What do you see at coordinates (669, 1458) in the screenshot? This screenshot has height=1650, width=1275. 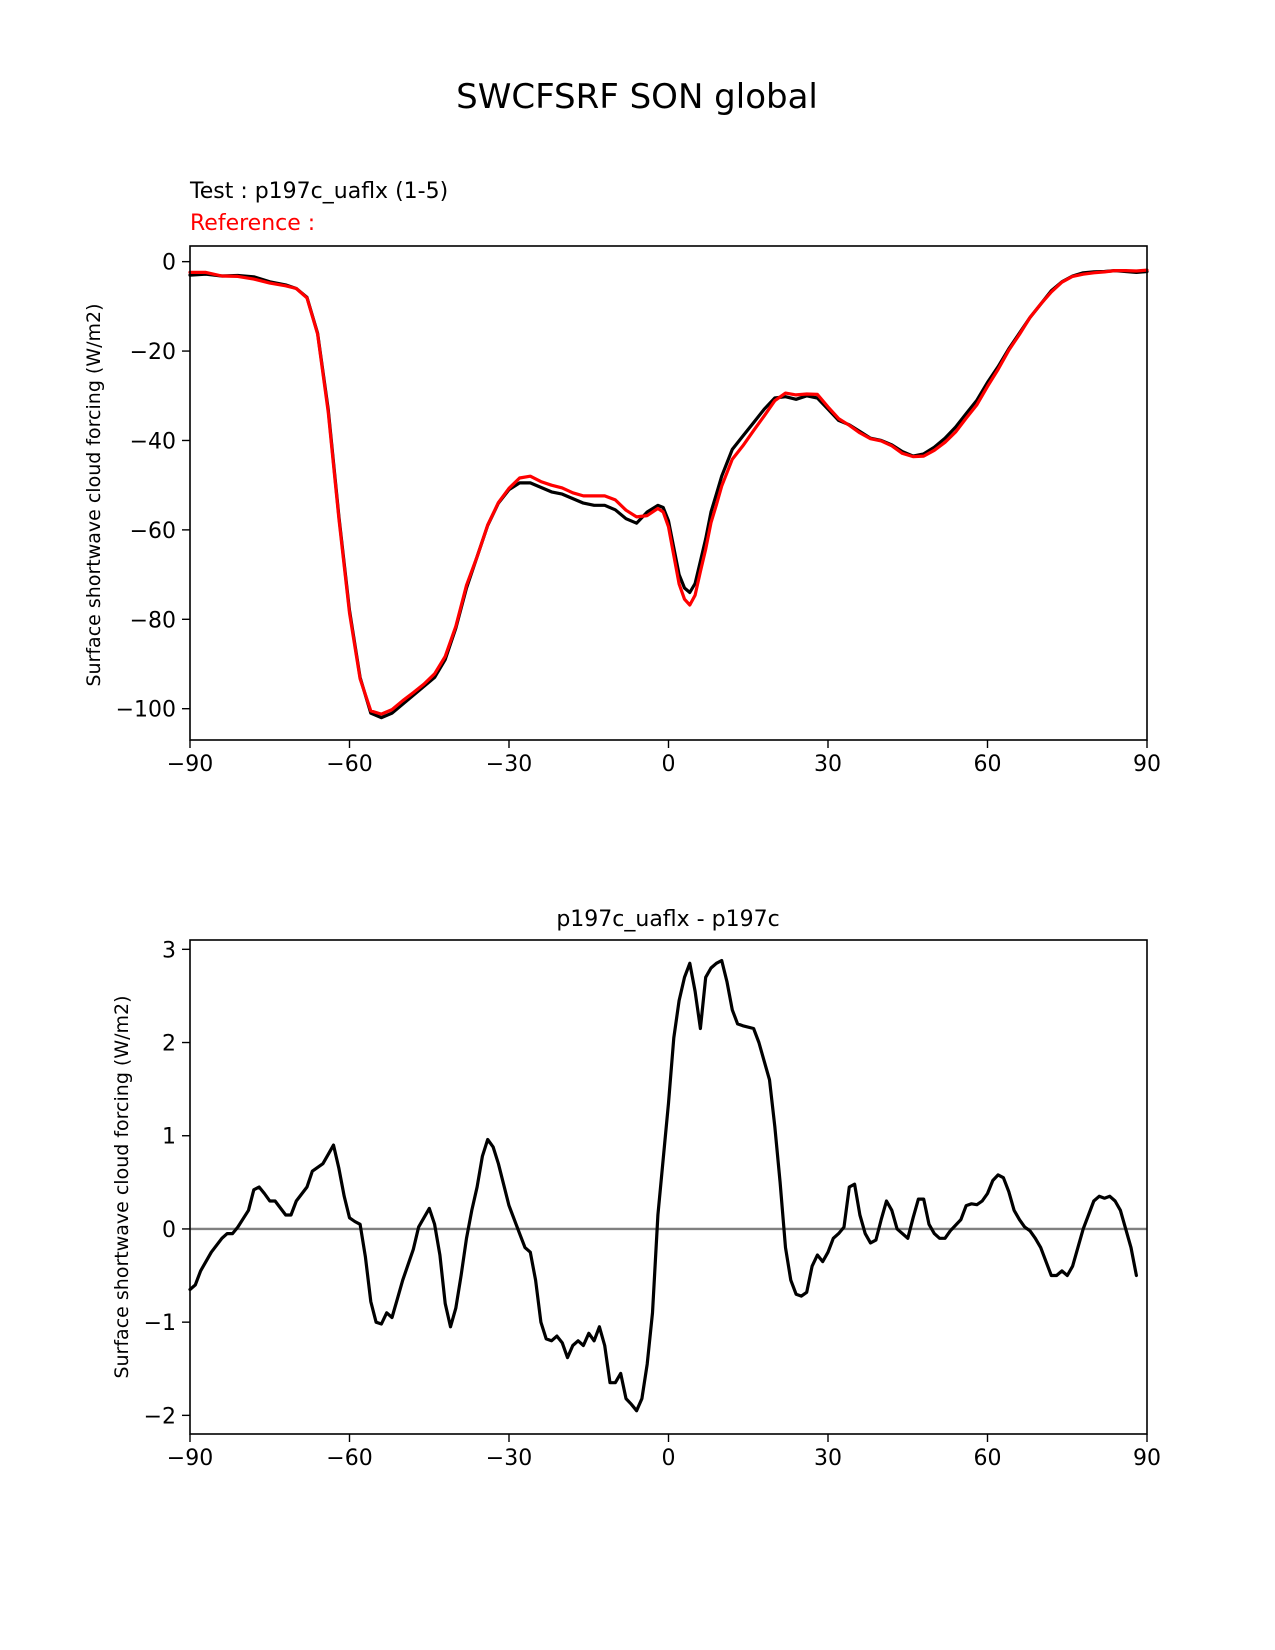 I see `bottom-x-tick-label: 0` at bounding box center [669, 1458].